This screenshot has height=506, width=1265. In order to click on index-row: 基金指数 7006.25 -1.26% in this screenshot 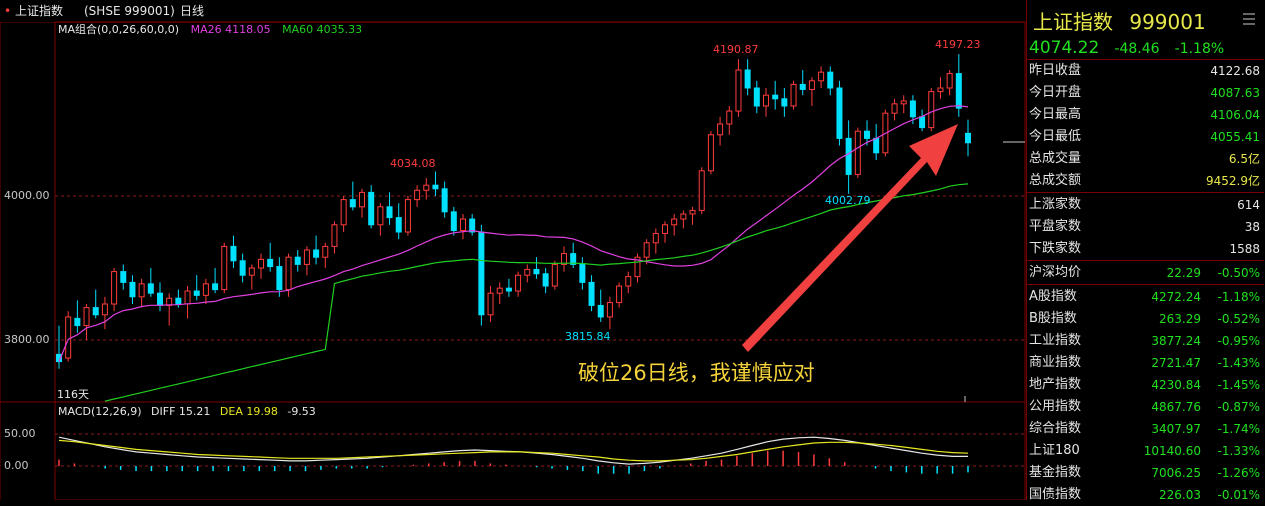, I will do `click(1145, 473)`.